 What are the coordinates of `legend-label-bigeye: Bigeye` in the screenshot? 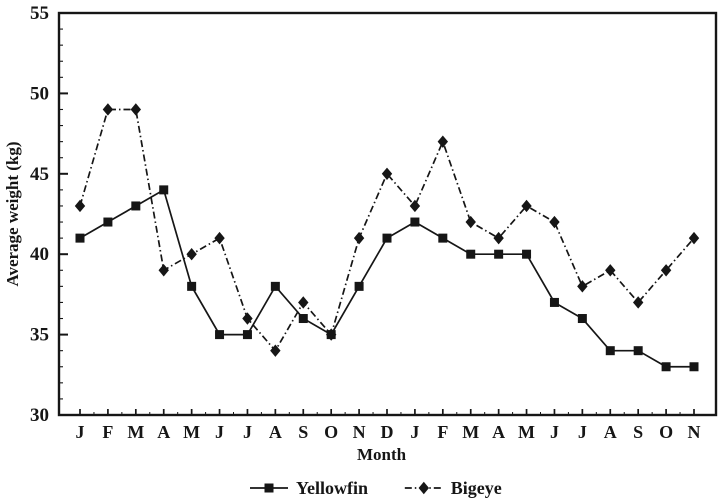 It's located at (476, 488).